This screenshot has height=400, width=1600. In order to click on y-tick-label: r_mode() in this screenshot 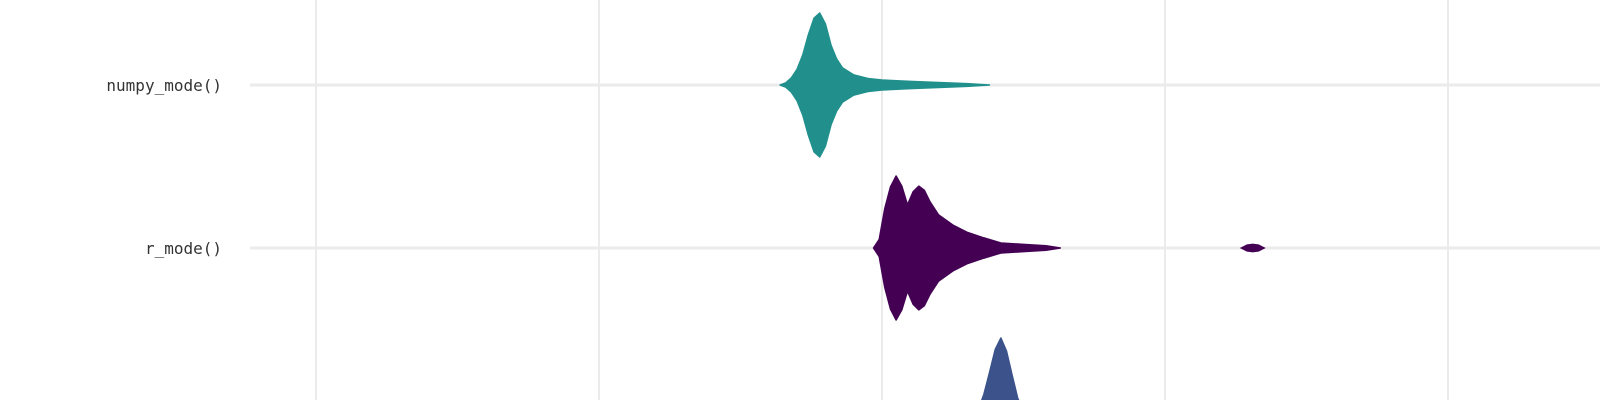, I will do `click(183, 248)`.